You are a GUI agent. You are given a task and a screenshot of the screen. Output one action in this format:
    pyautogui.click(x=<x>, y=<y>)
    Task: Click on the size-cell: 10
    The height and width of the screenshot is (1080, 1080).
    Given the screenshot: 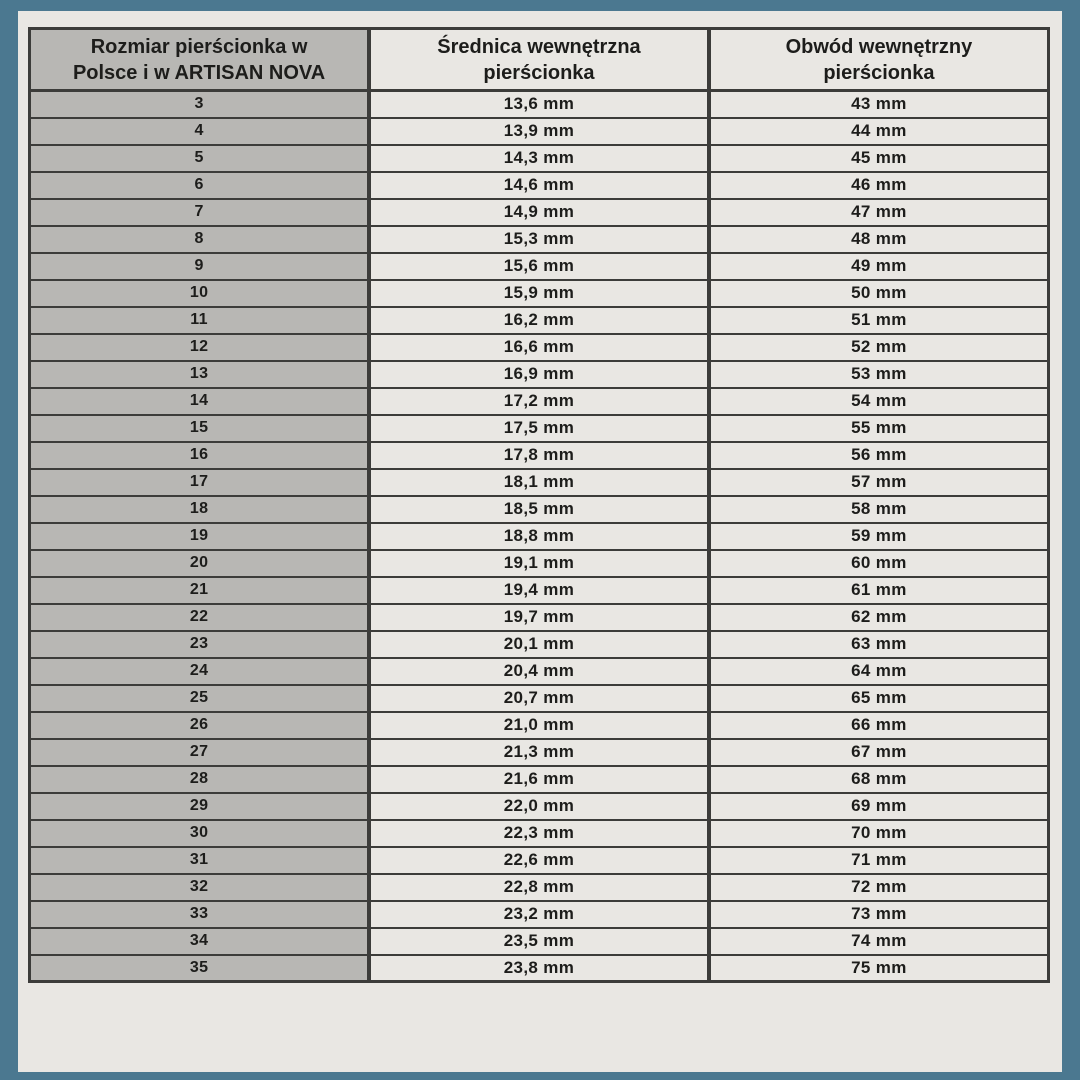 What is the action you would take?
    pyautogui.click(x=200, y=293)
    